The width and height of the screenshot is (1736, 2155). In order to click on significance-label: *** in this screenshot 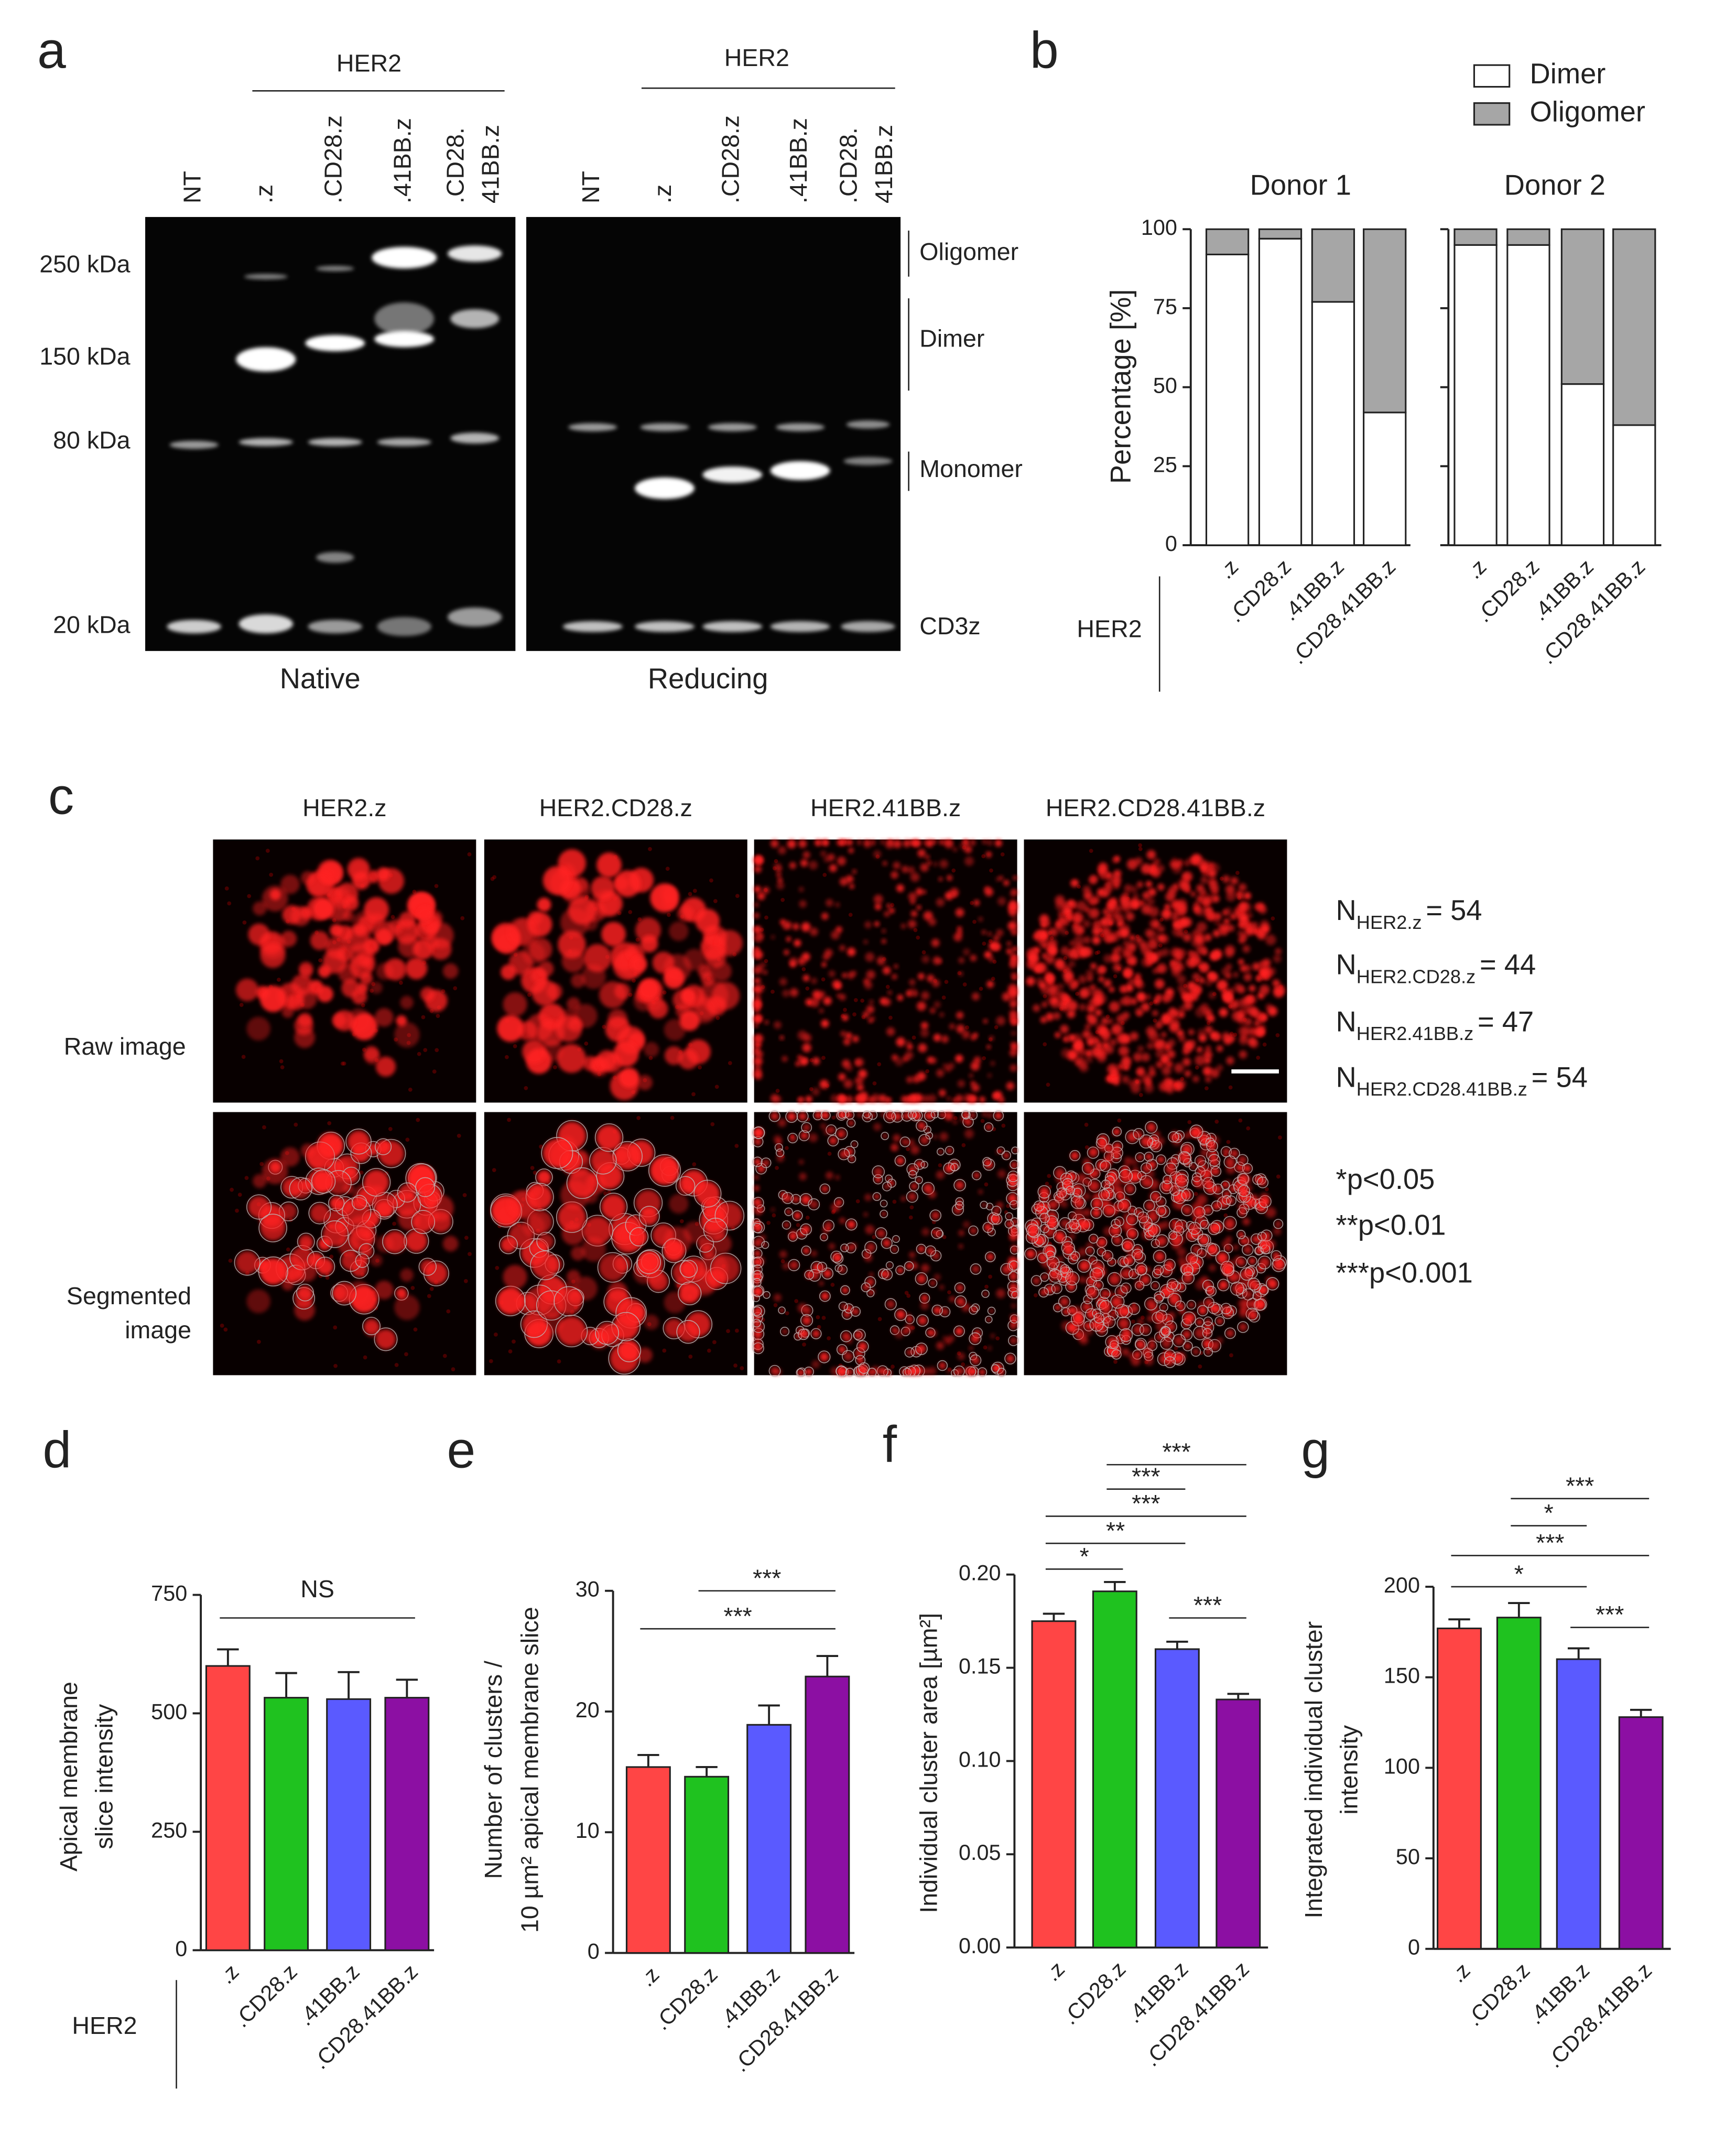, I will do `click(1208, 1605)`.